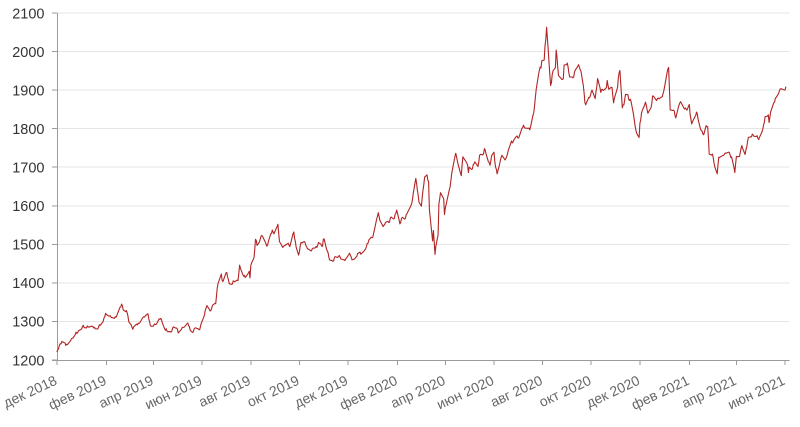 This screenshot has height=427, width=800. I want to click on svg-text: 2000, so click(28, 53).